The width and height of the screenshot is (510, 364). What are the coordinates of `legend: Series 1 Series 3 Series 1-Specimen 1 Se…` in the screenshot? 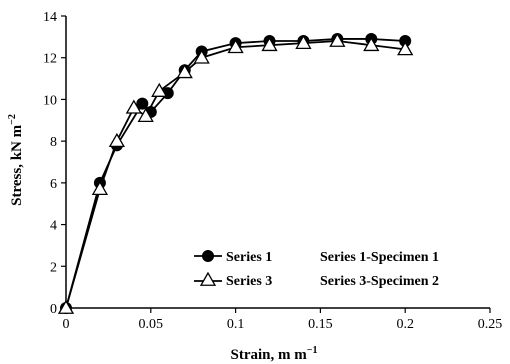 It's located at (316, 269).